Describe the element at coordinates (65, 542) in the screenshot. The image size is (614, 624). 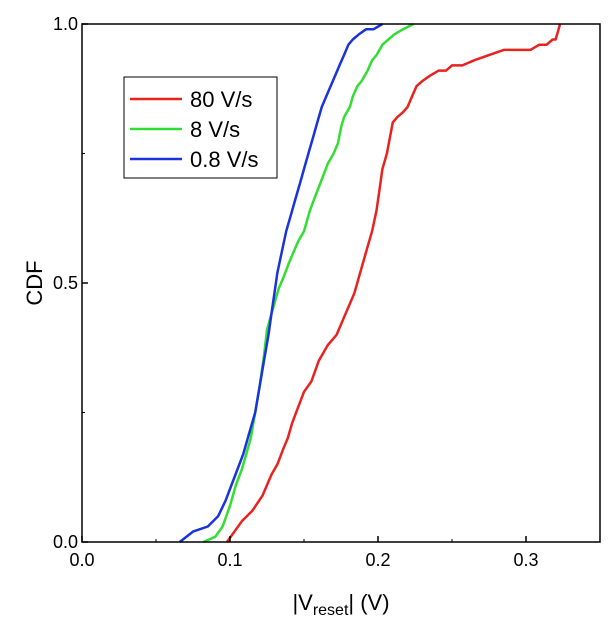
I see `y-tick-label: 0.0` at that location.